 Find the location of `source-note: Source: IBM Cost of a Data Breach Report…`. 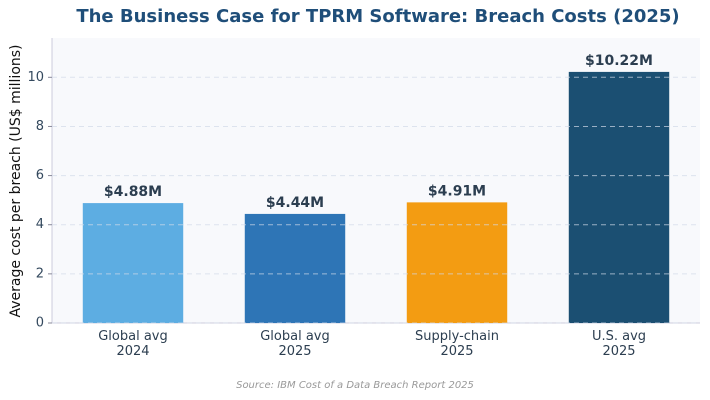

source-note: Source: IBM Cost of a Data Breach Report… is located at coordinates (355, 385).